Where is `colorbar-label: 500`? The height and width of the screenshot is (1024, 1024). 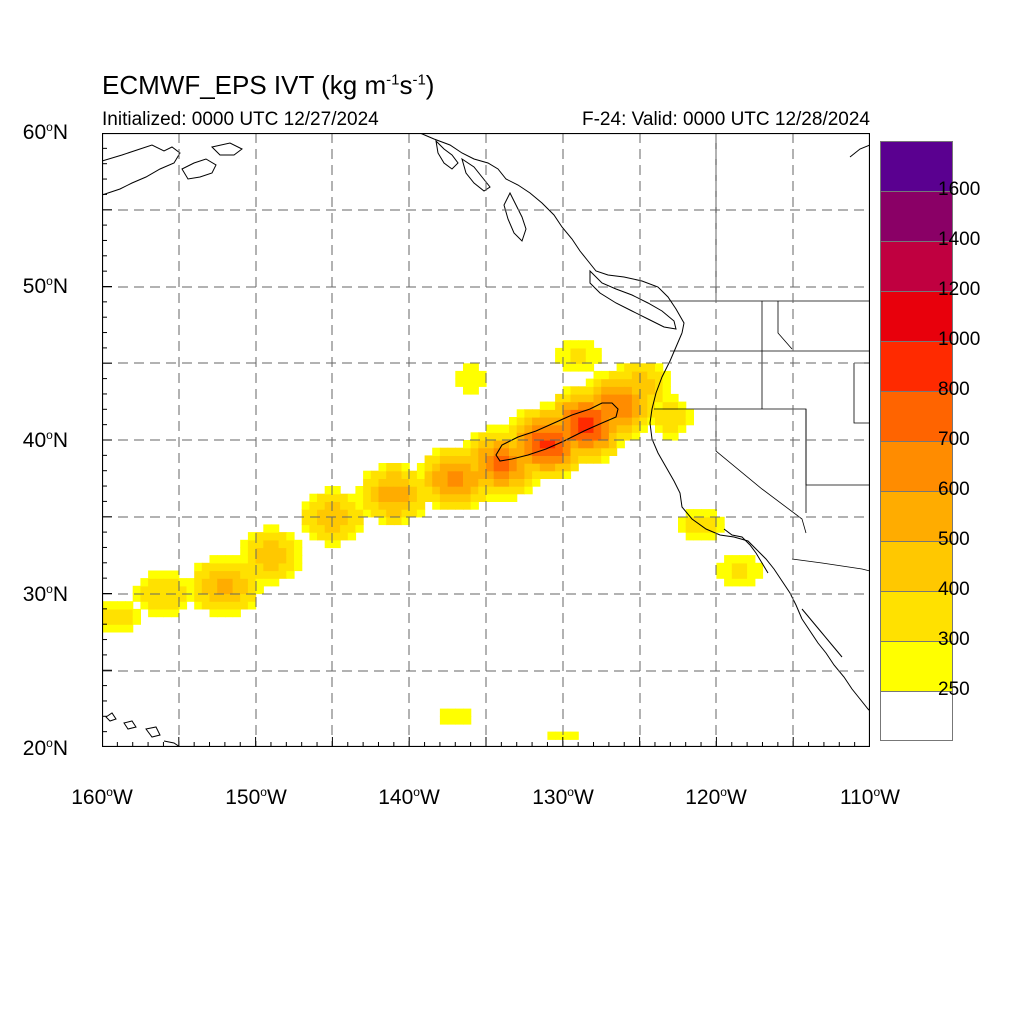
colorbar-label: 500 is located at coordinates (954, 539).